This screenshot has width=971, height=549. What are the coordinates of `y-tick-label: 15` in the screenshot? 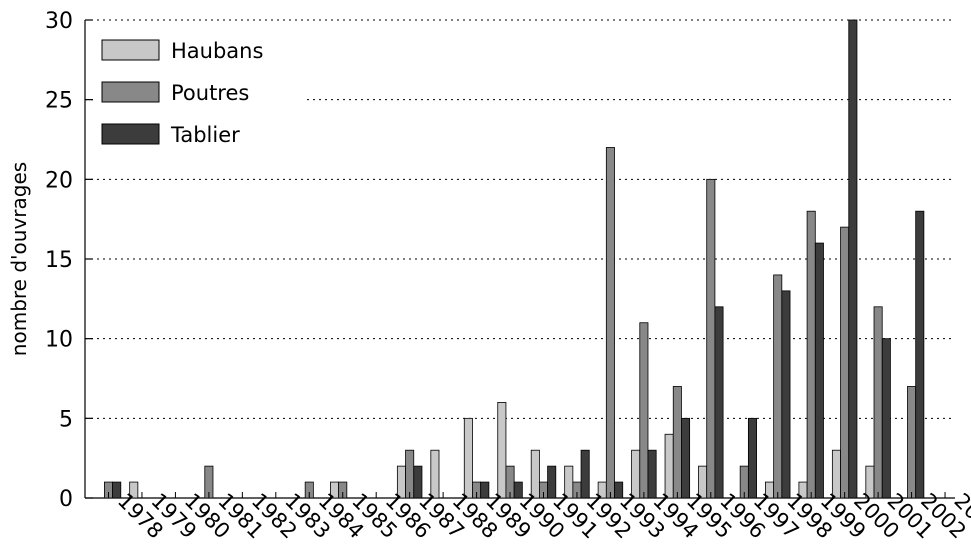 It's located at (59, 260).